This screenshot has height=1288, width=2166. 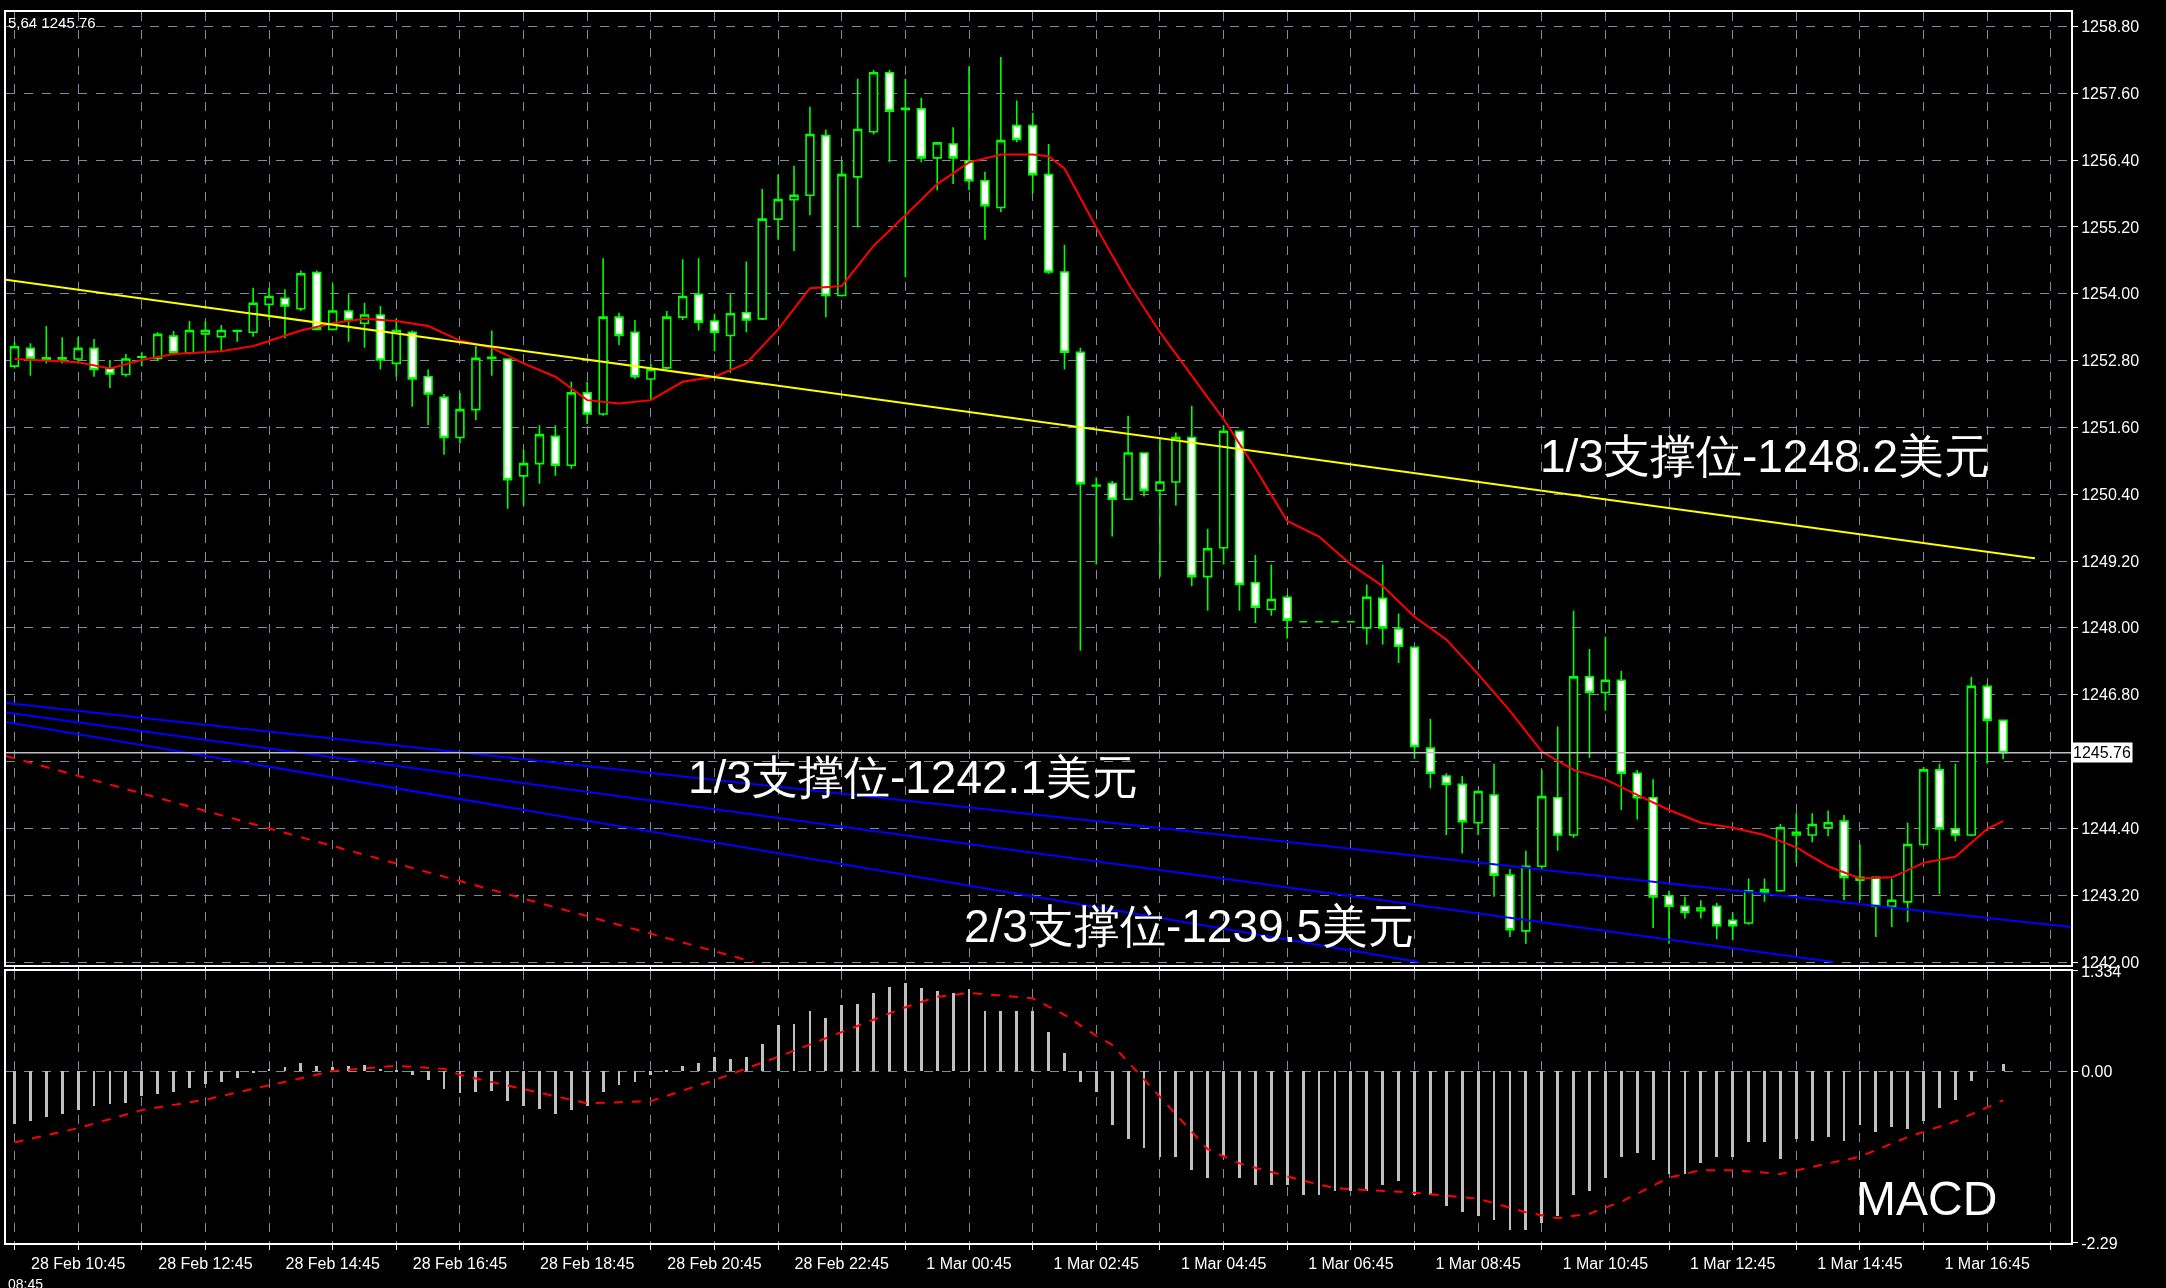 What do you see at coordinates (587, 1264) in the screenshot?
I see `x-tick-label: 28 Feb 18:45` at bounding box center [587, 1264].